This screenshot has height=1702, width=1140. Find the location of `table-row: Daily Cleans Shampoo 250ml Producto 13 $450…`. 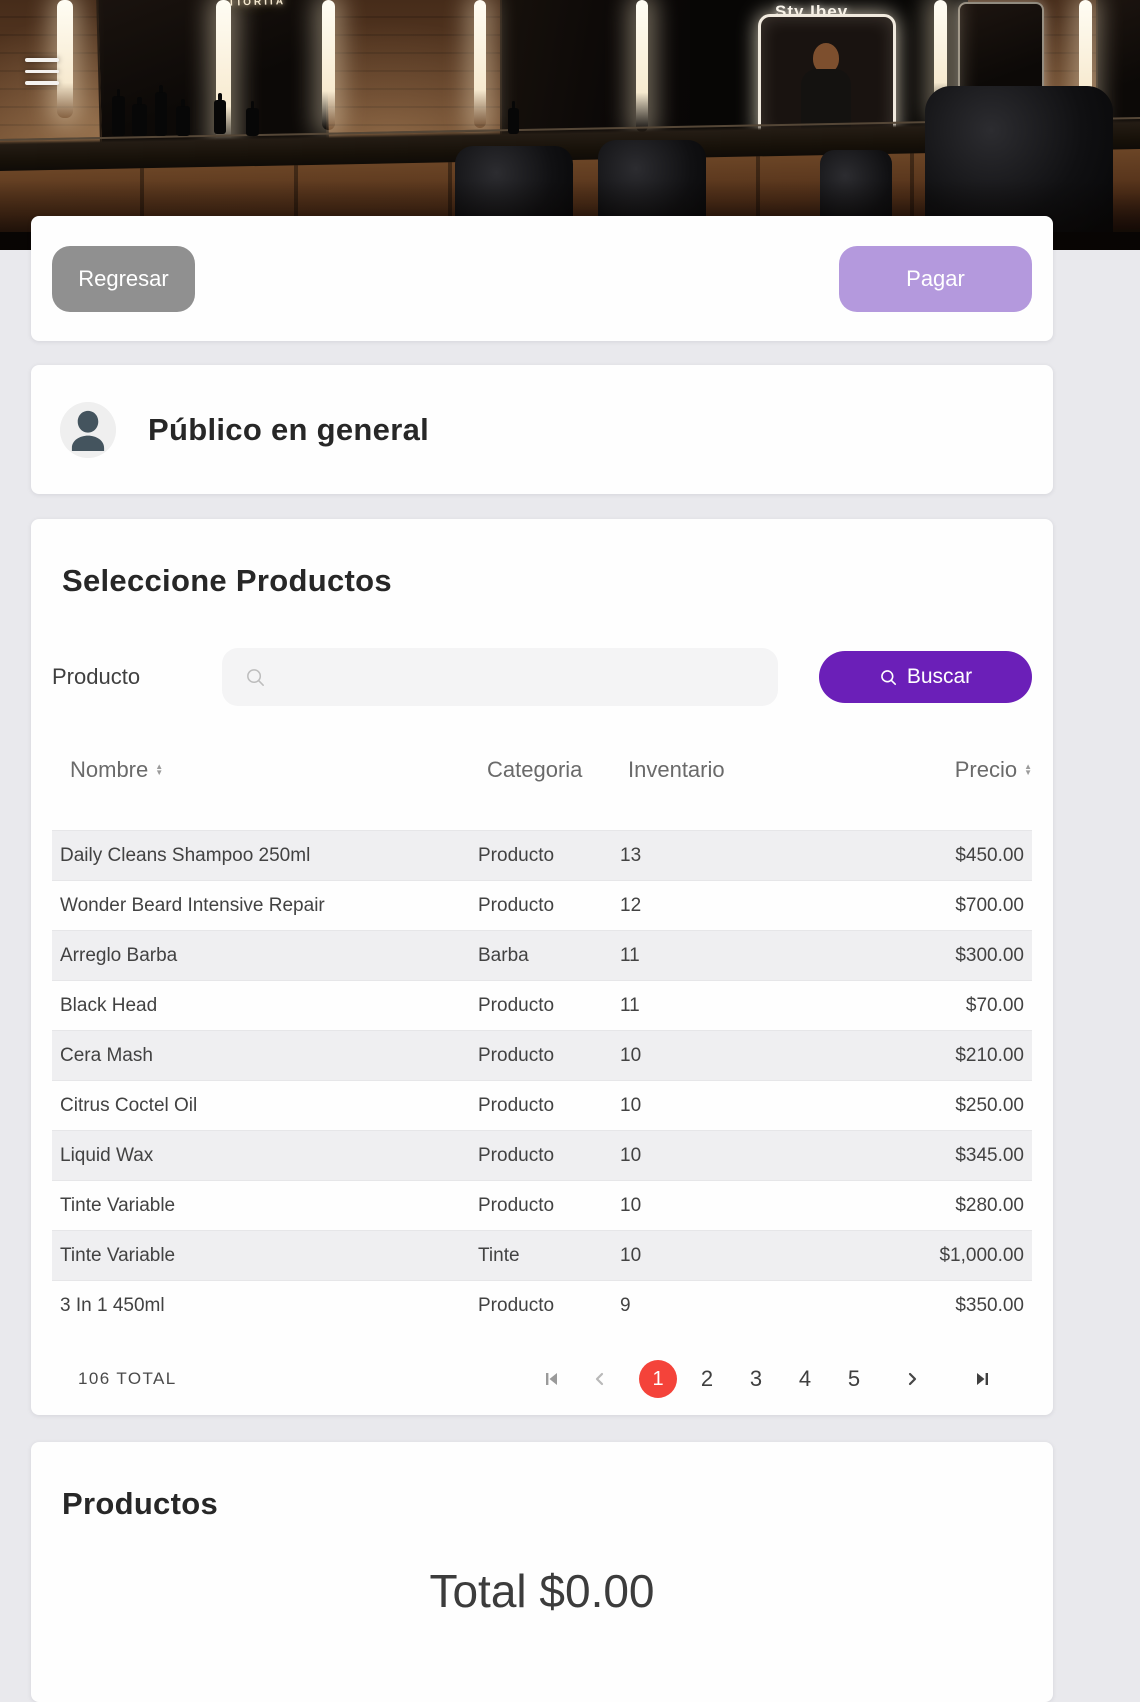

table-row: Daily Cleans Shampoo 250ml Producto 13 $450… is located at coordinates (542, 855).